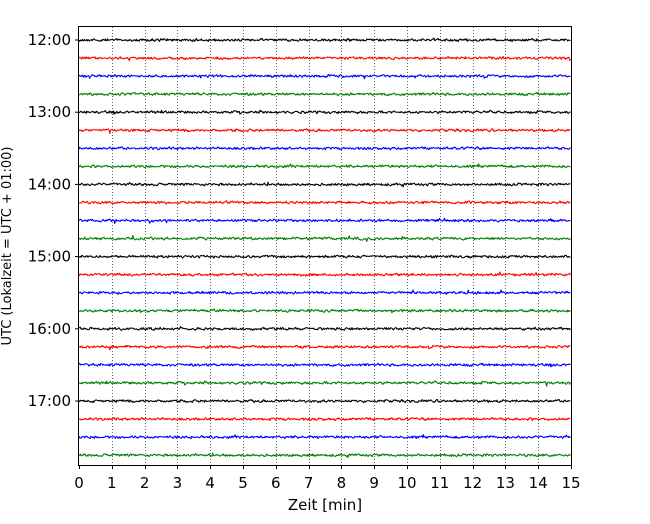 The height and width of the screenshot is (524, 650). I want to click on x-tick-label: 7, so click(309, 483).